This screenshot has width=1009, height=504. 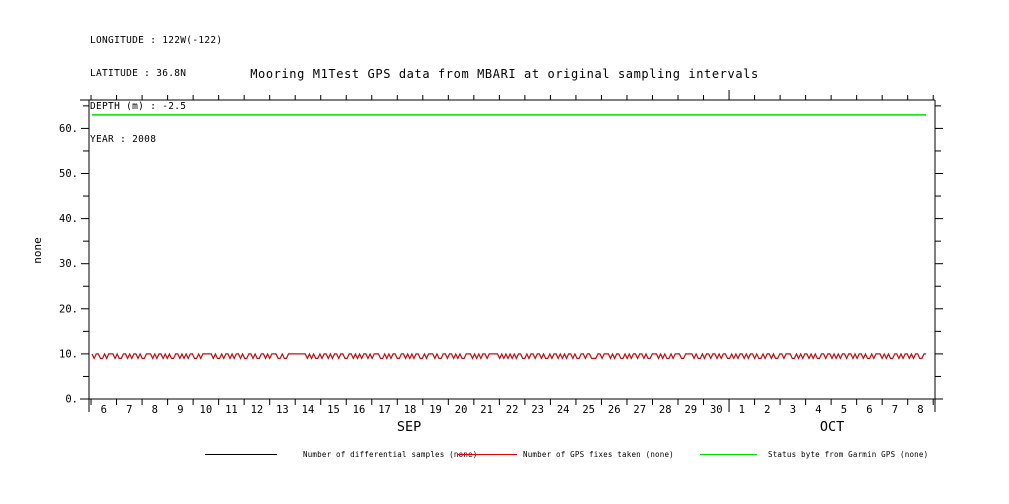 I want to click on legend-label-status-byte: Status byte from Garmin GPS (none), so click(x=848, y=454).